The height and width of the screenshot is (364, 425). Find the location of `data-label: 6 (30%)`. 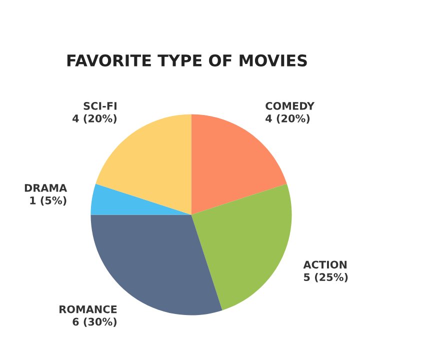

data-label: 6 (30%) is located at coordinates (94, 322).